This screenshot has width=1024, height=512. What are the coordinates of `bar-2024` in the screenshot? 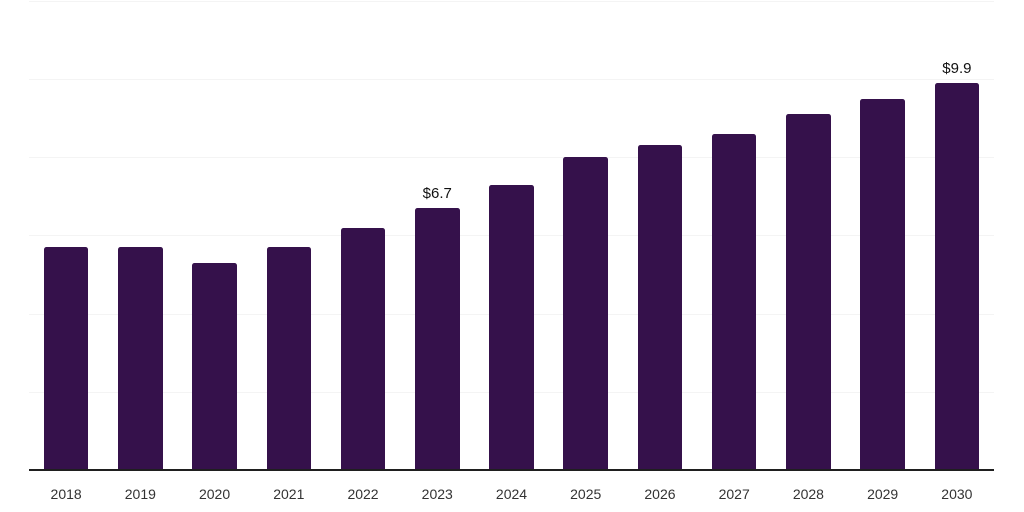 It's located at (511, 327).